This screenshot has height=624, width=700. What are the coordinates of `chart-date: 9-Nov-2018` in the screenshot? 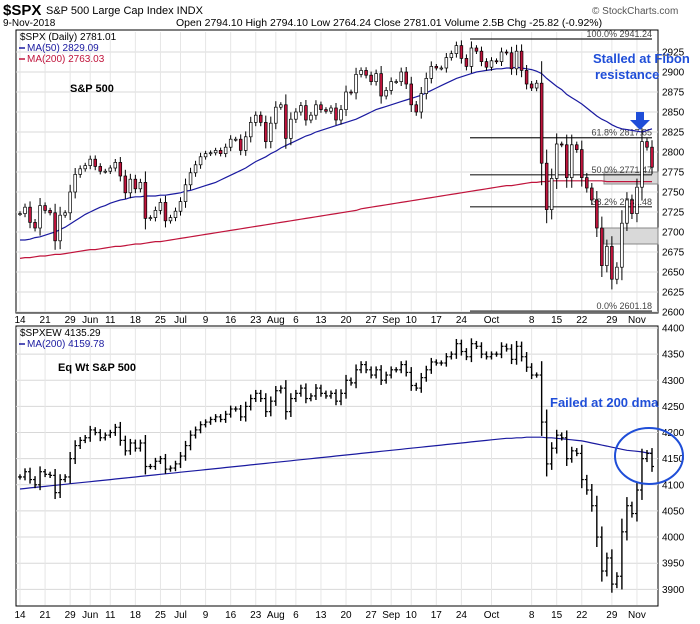 It's located at (29, 23).